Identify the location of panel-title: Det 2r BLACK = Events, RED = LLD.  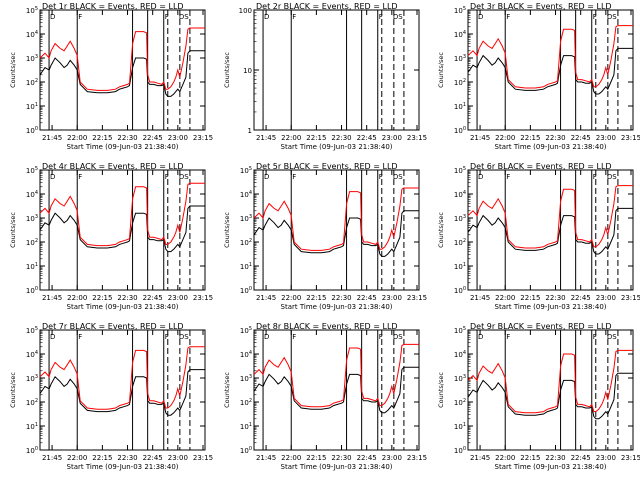
(327, 6).